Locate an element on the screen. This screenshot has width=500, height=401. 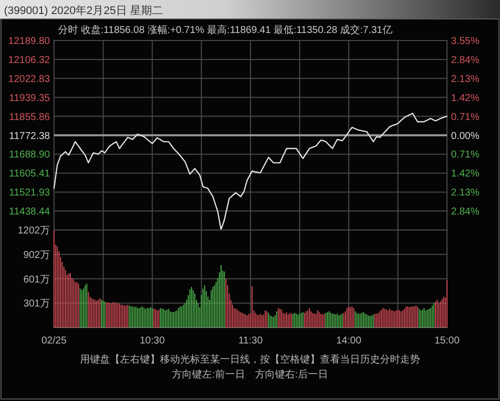
x-tick-label: 11:30 is located at coordinates (251, 341).